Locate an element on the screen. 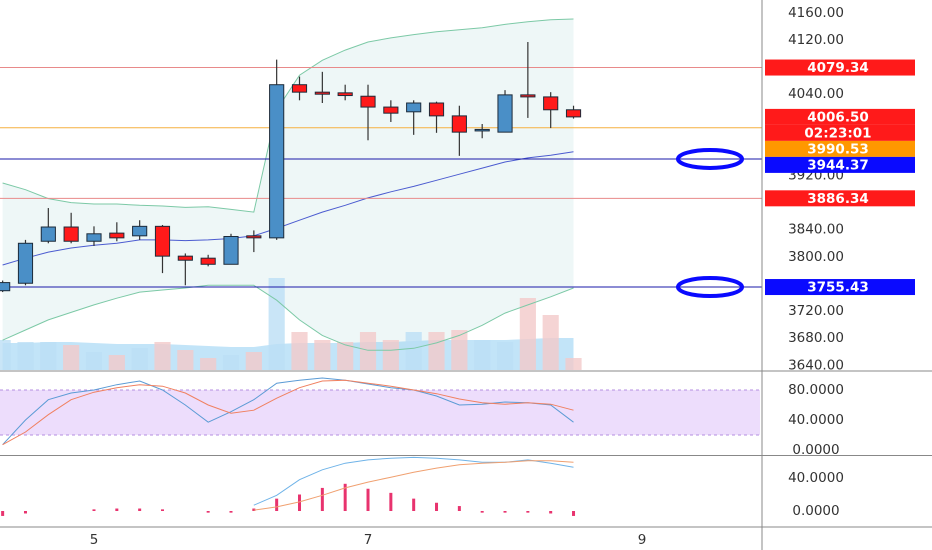 This screenshot has width=932, height=550. y-tick-label: 80.0000 is located at coordinates (816, 390).